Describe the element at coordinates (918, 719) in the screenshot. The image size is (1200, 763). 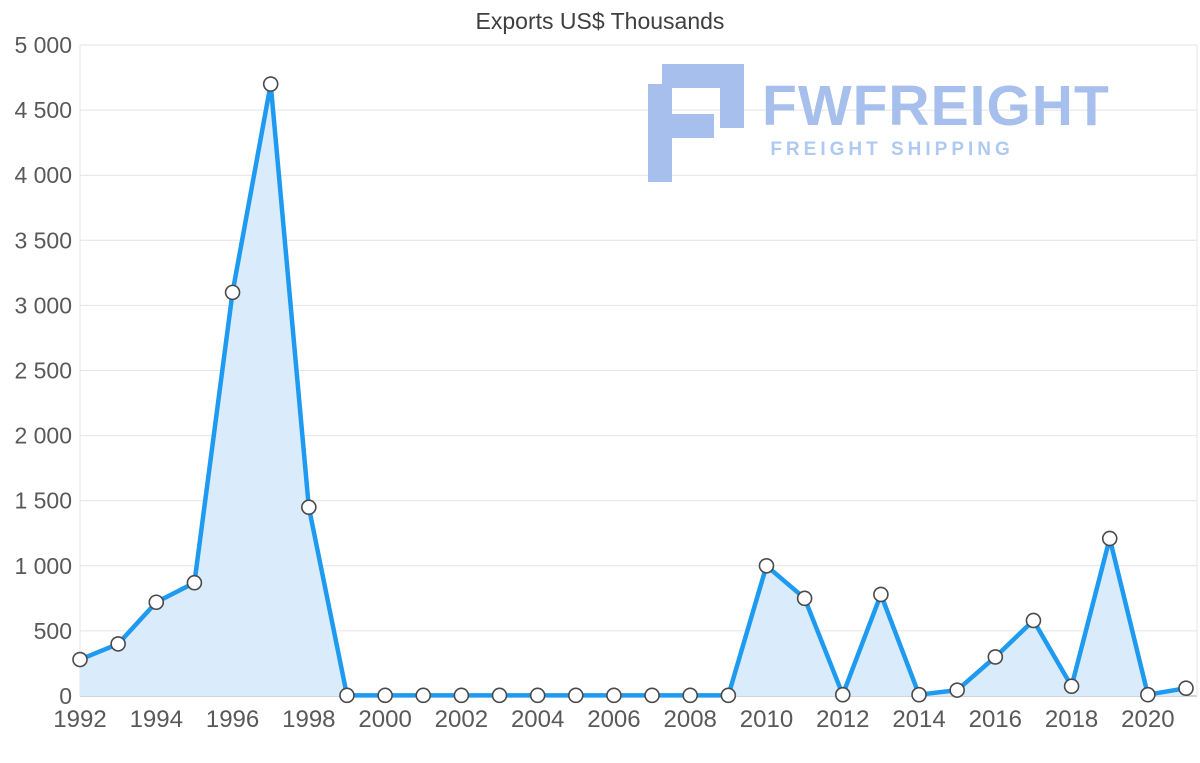
I see `x-axis-tick-label: 2014` at that location.